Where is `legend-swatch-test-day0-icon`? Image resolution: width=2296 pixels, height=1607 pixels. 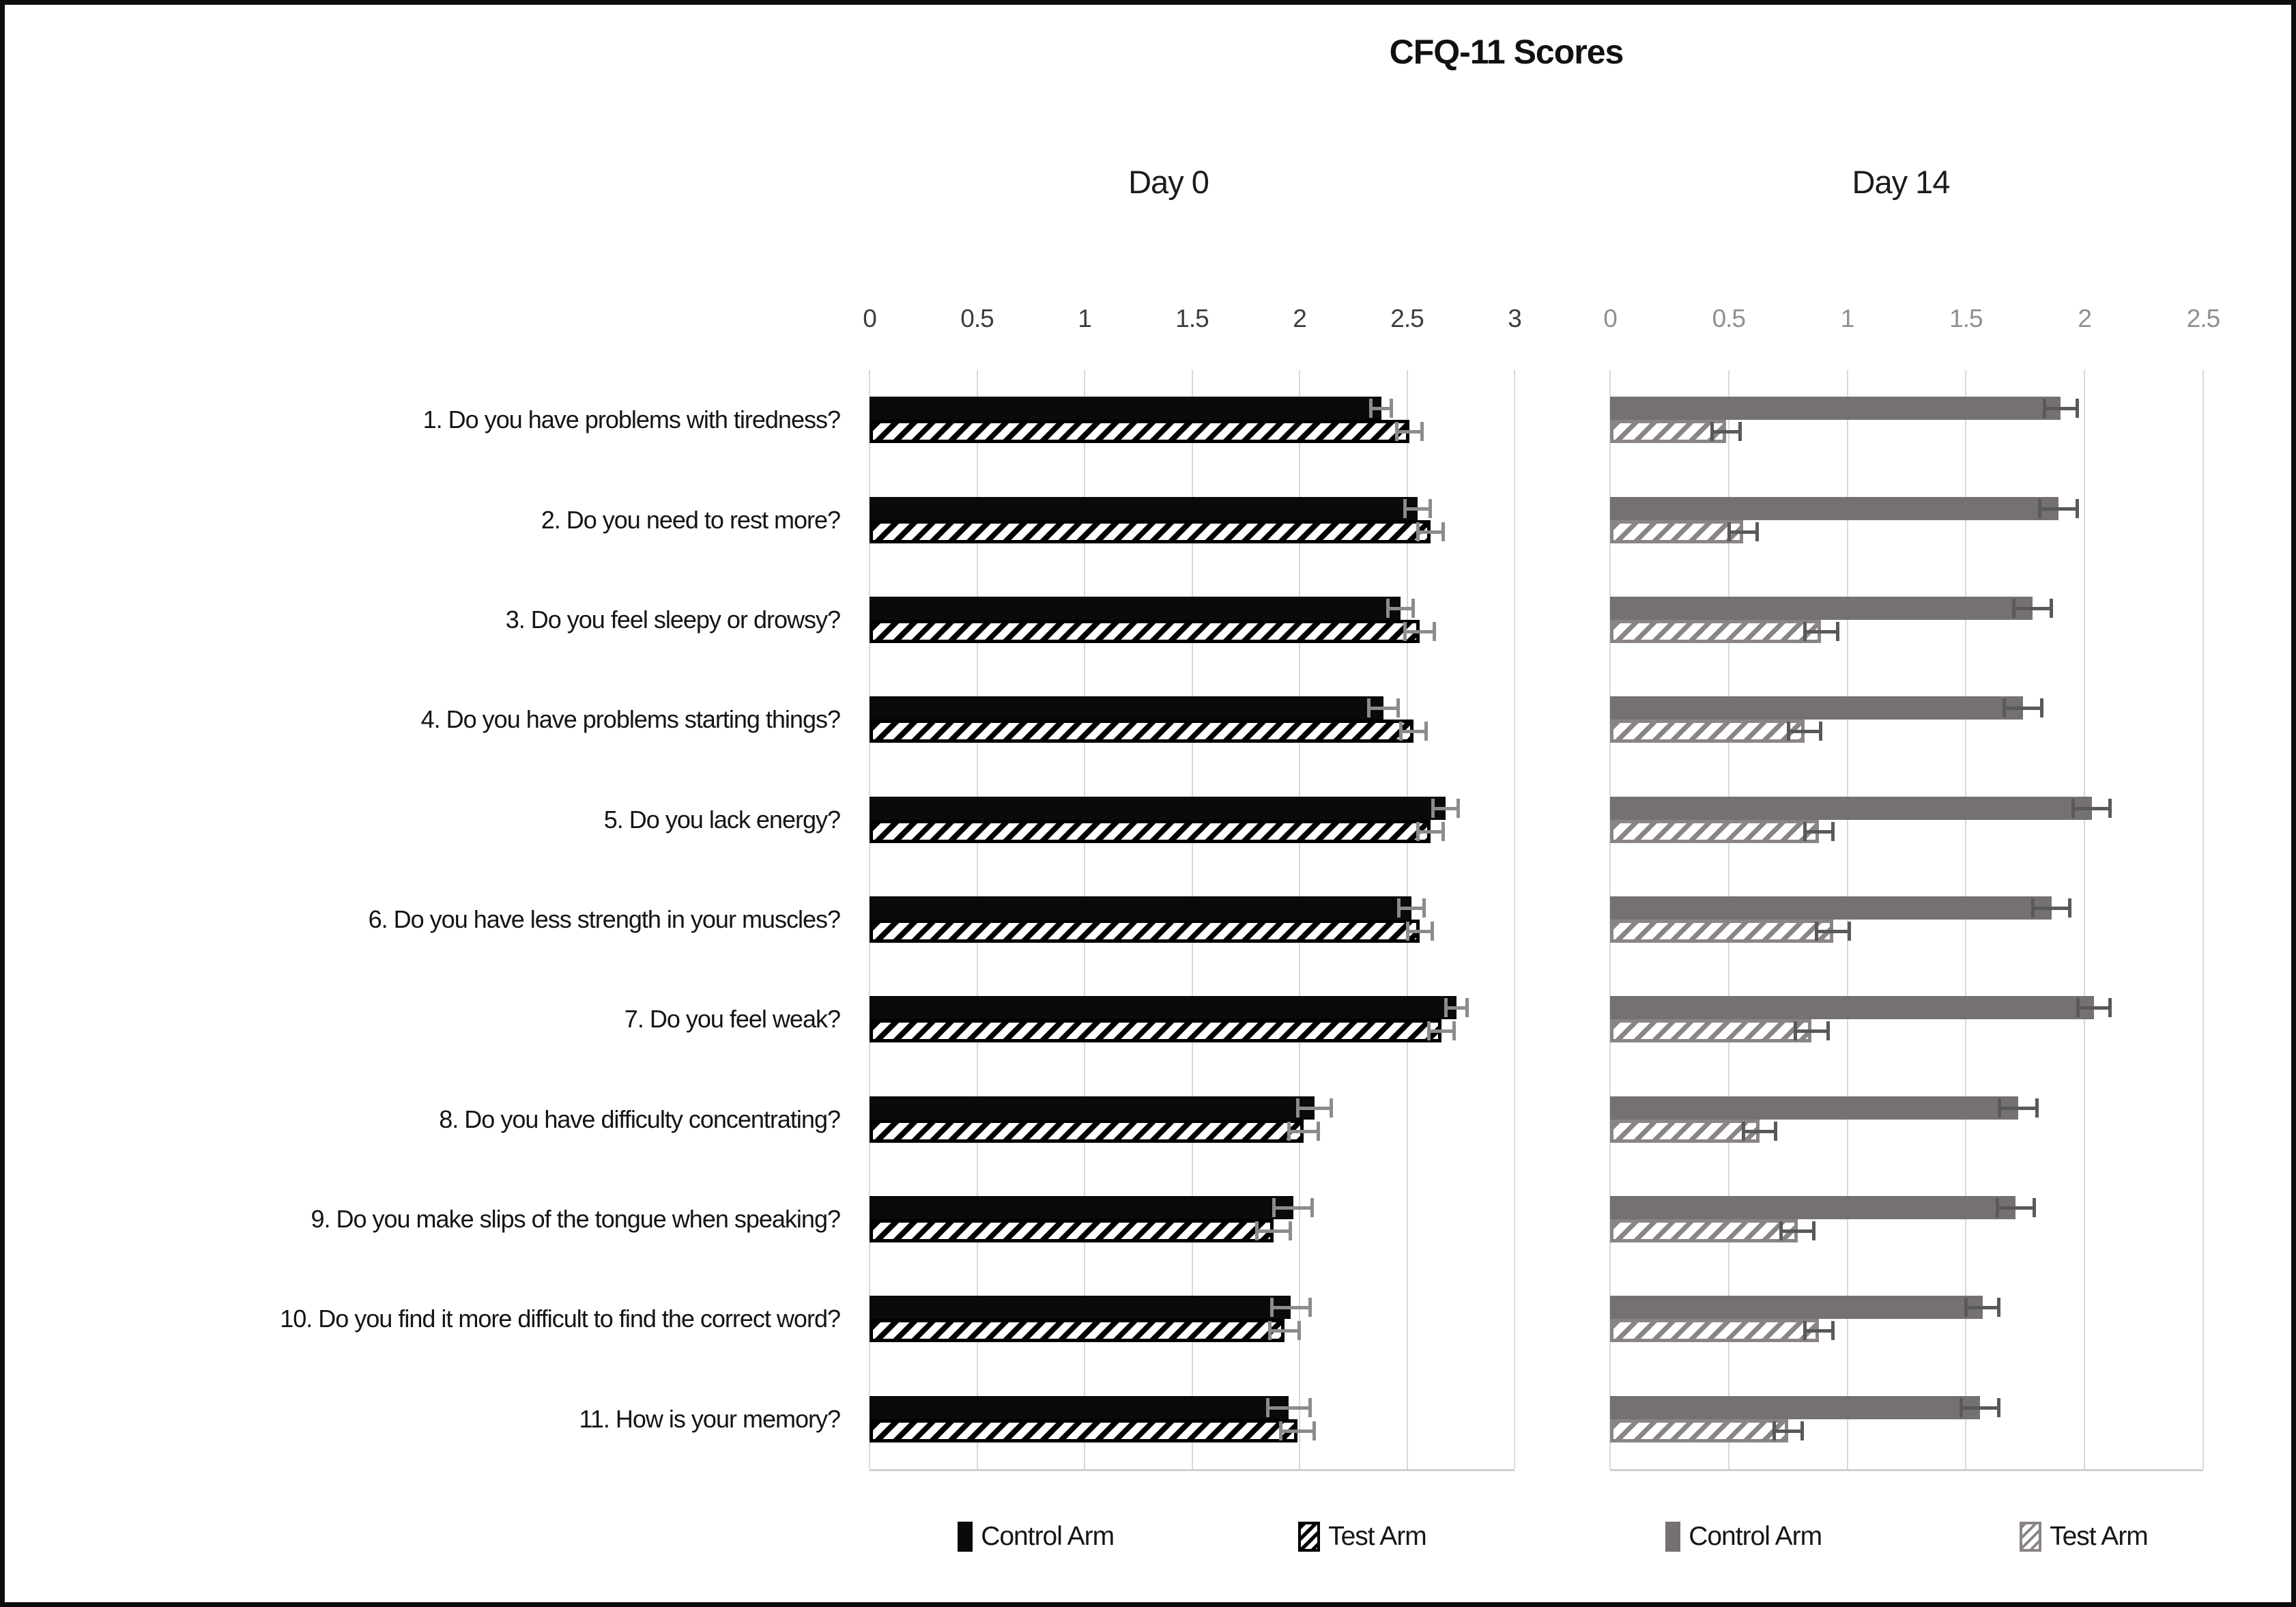
legend-swatch-test-day0-icon is located at coordinates (1310, 1537).